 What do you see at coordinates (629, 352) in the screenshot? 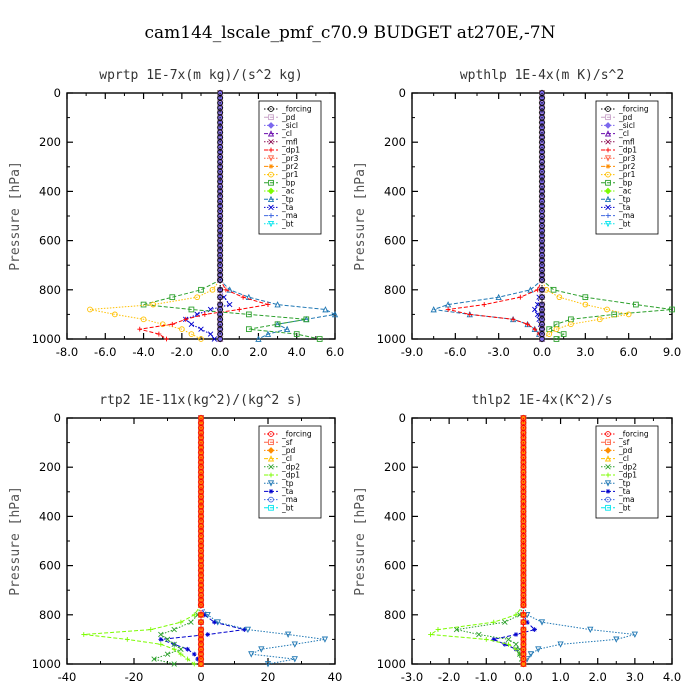
I see `x-tick-label: 6.0` at bounding box center [629, 352].